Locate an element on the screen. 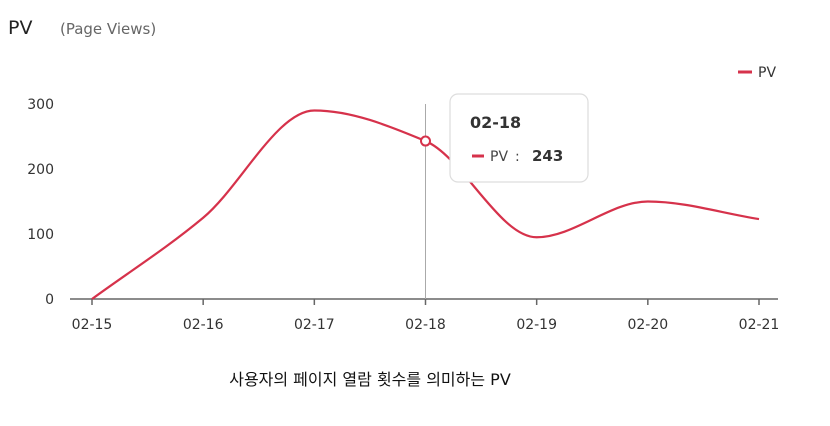  x-tick-label: 02-17 is located at coordinates (314, 325).